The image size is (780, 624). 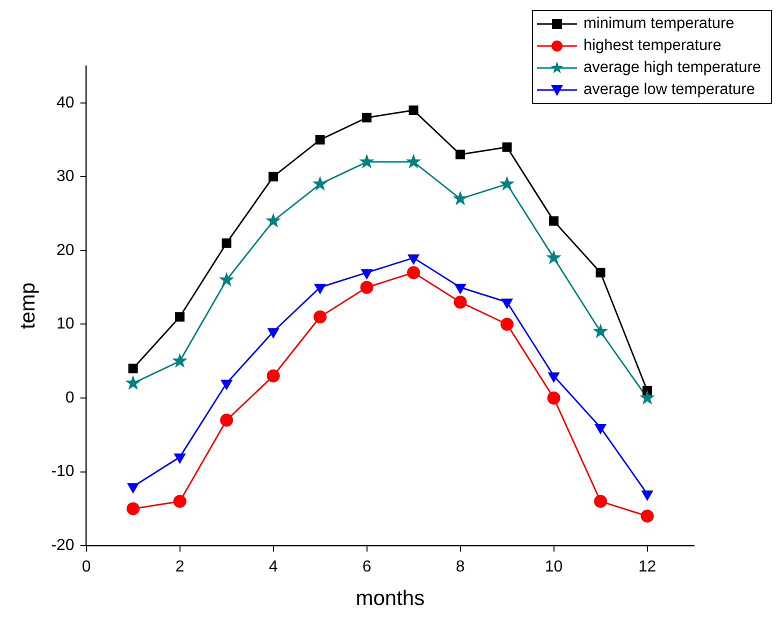 What do you see at coordinates (179, 567) in the screenshot?
I see `x-tick-label: 2` at bounding box center [179, 567].